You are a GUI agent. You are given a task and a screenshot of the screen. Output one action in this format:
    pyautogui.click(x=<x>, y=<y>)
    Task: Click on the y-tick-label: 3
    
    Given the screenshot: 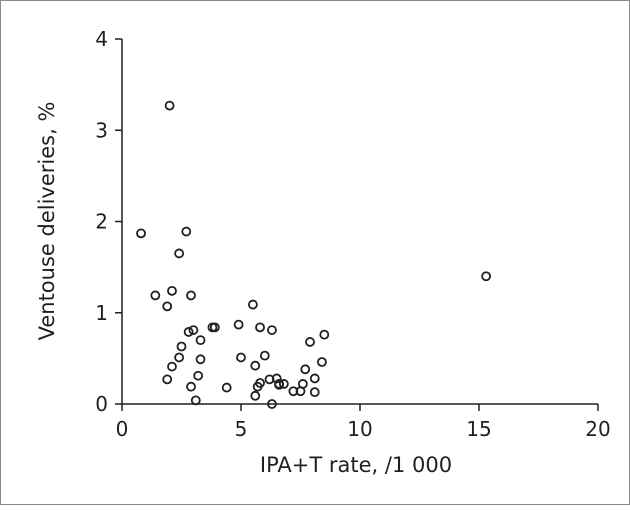 What is the action you would take?
    pyautogui.click(x=101, y=130)
    